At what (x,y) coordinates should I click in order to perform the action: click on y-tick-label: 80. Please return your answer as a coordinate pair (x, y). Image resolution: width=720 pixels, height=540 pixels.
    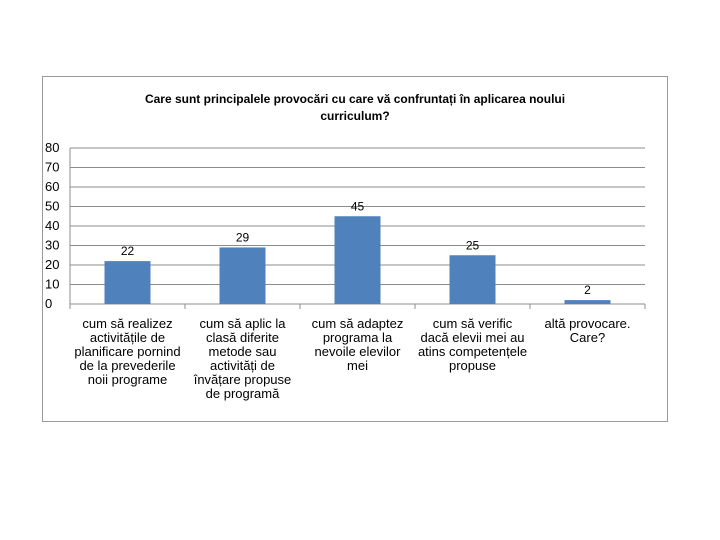
    Looking at the image, I should click on (52, 147).